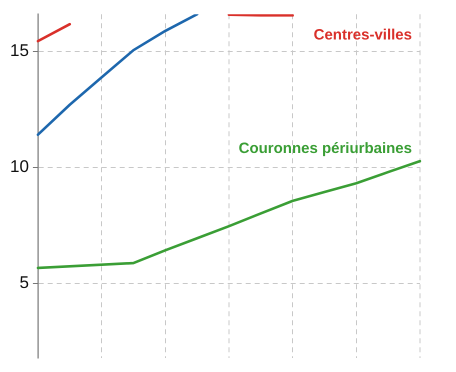 The width and height of the screenshot is (456, 372). What do you see at coordinates (19, 166) in the screenshot?
I see `y-tick-label: 10` at bounding box center [19, 166].